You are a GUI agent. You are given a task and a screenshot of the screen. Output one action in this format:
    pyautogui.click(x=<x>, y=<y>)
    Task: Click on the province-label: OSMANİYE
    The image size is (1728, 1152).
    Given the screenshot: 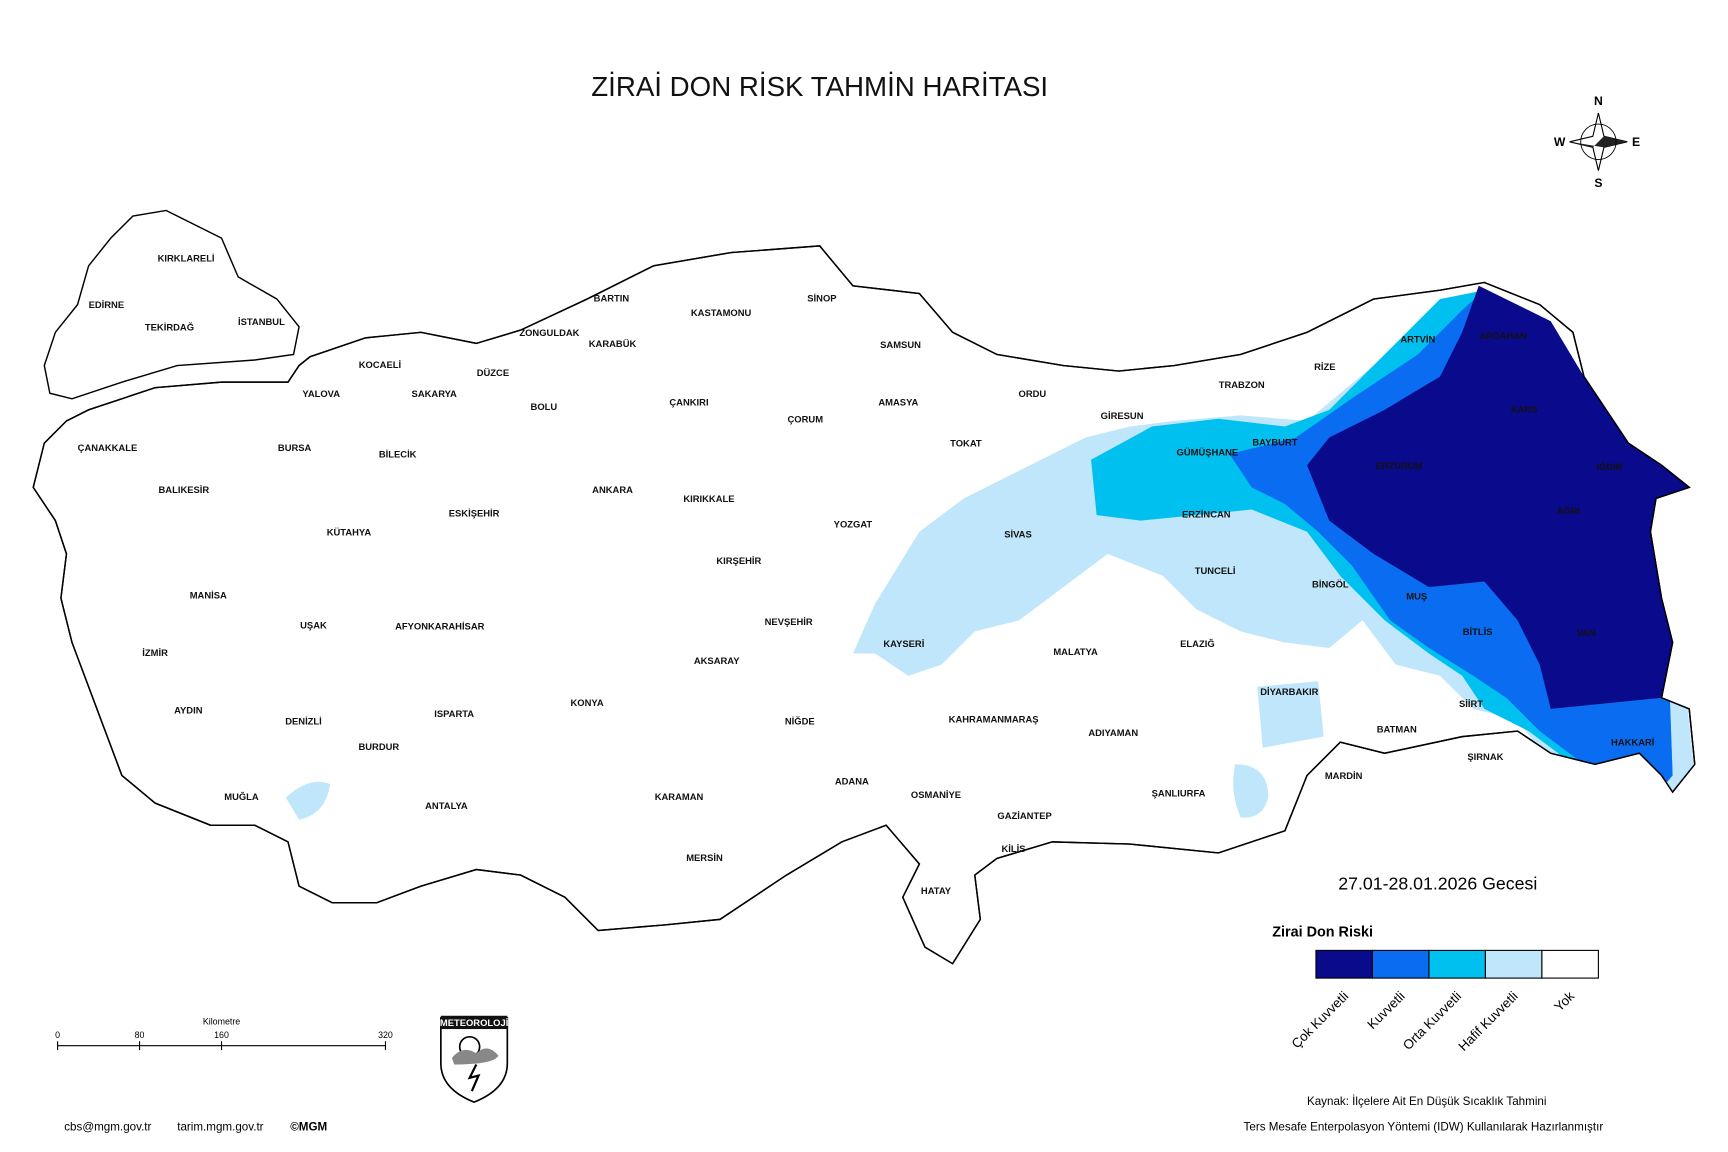 What is the action you would take?
    pyautogui.click(x=936, y=794)
    